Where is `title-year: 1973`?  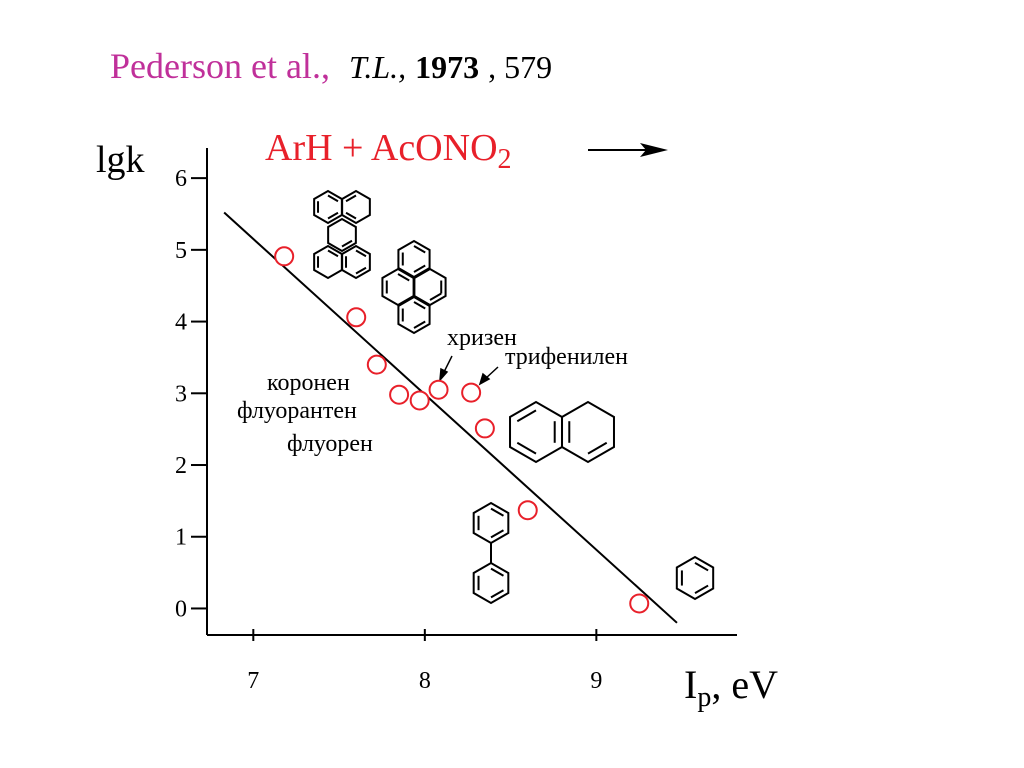 title-year: 1973 is located at coordinates (447, 67).